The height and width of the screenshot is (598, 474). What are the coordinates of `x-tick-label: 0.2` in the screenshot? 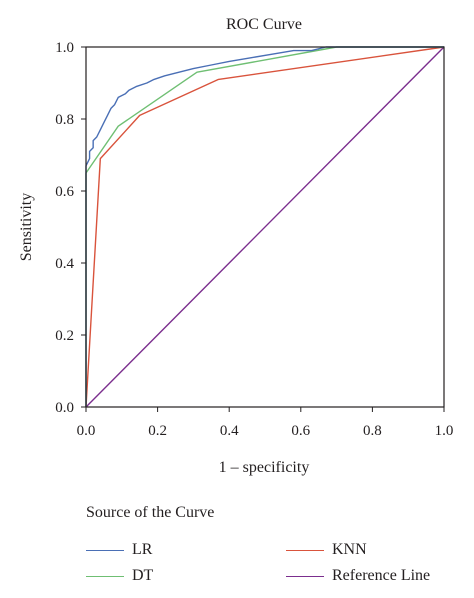 It's located at (157, 431).